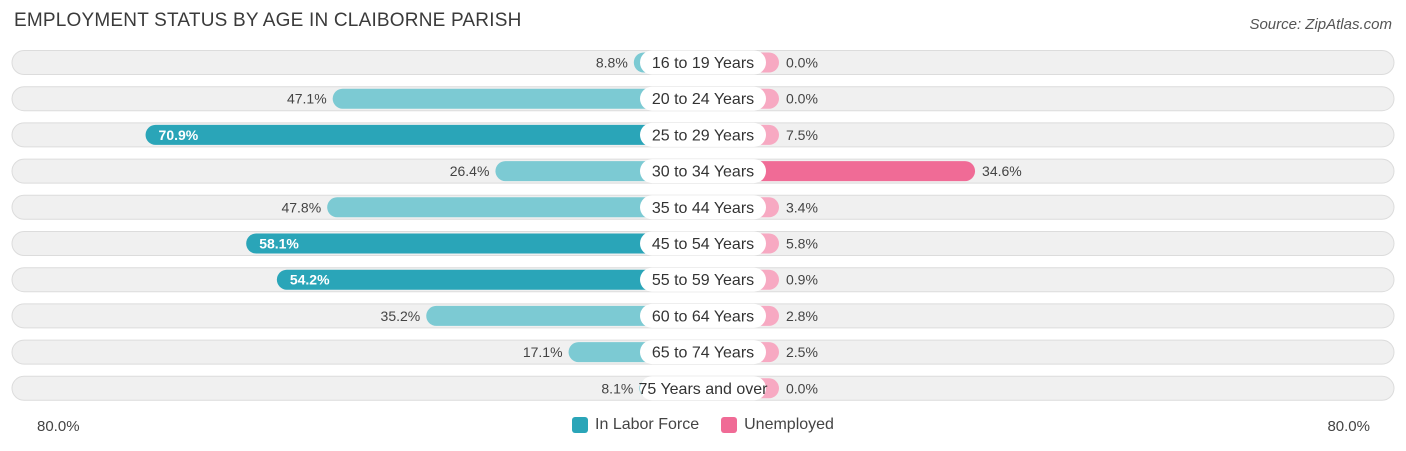 This screenshot has height=451, width=1406. I want to click on data-label-unemployed: 7.5%, so click(802, 135).